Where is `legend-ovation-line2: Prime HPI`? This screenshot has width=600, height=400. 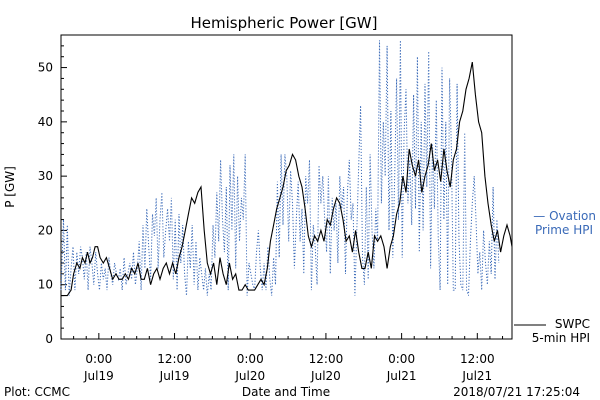
legend-ovation-line2: Prime HPI is located at coordinates (564, 230).